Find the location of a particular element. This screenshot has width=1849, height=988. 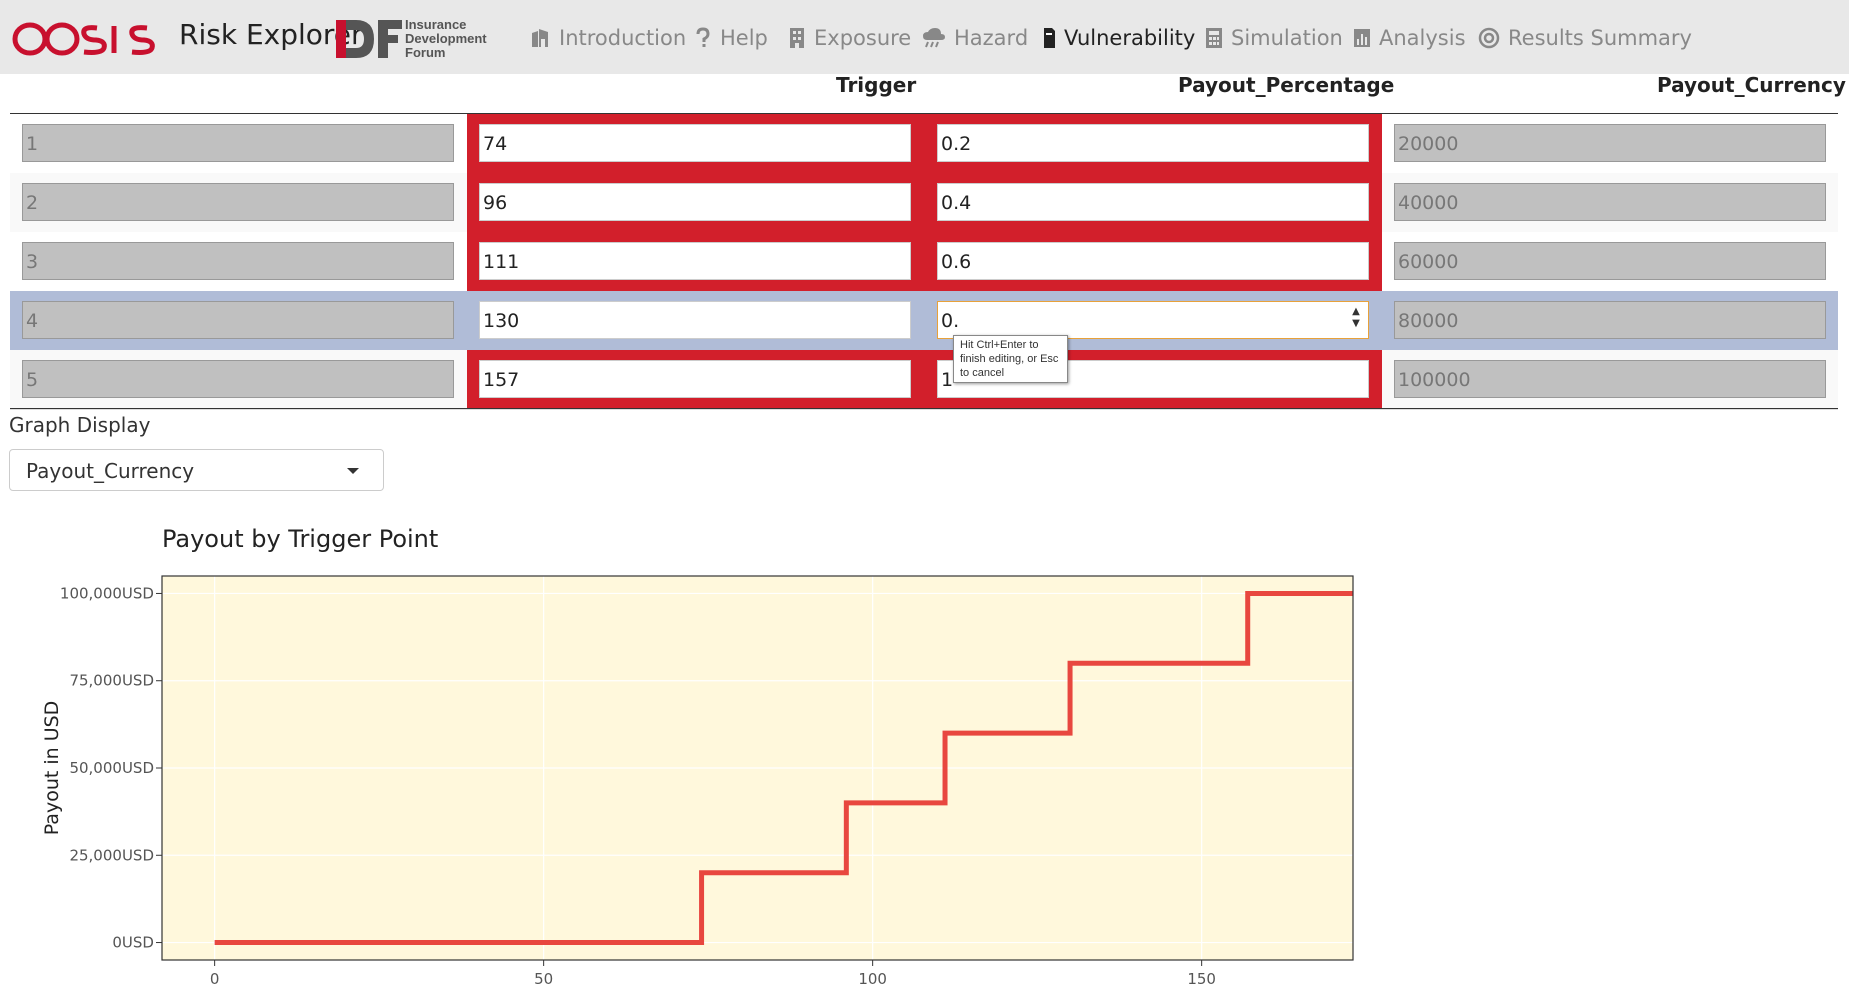

trigger-cell: 74 is located at coordinates (695, 143).